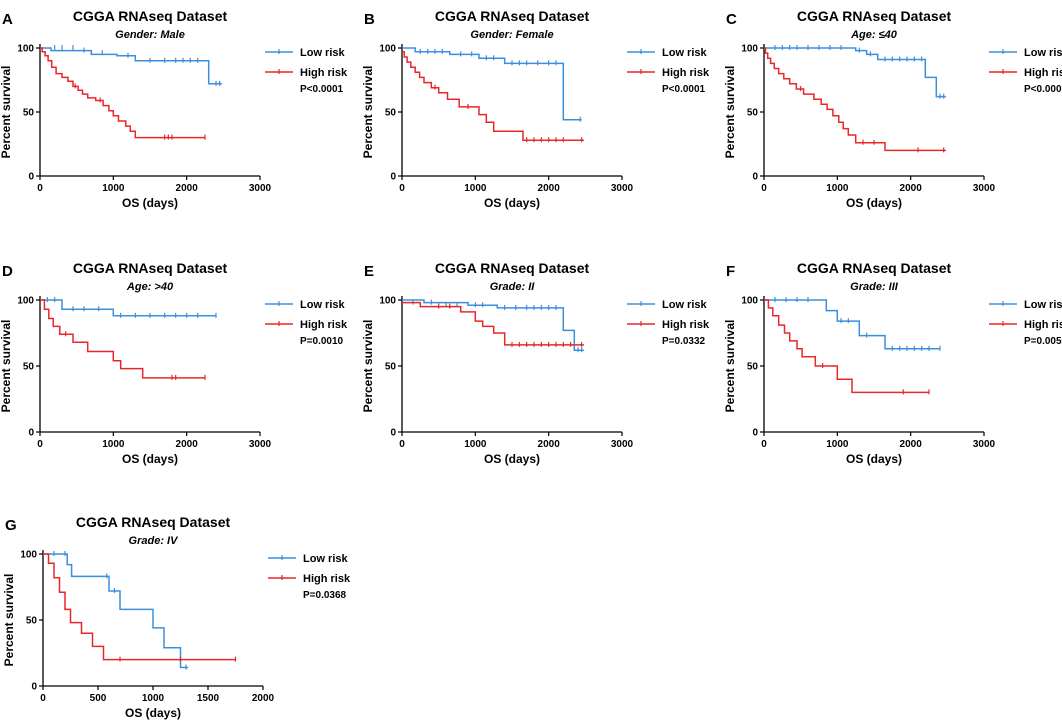  Describe the element at coordinates (7, 271) in the screenshot. I see `panel-letter: D` at that location.